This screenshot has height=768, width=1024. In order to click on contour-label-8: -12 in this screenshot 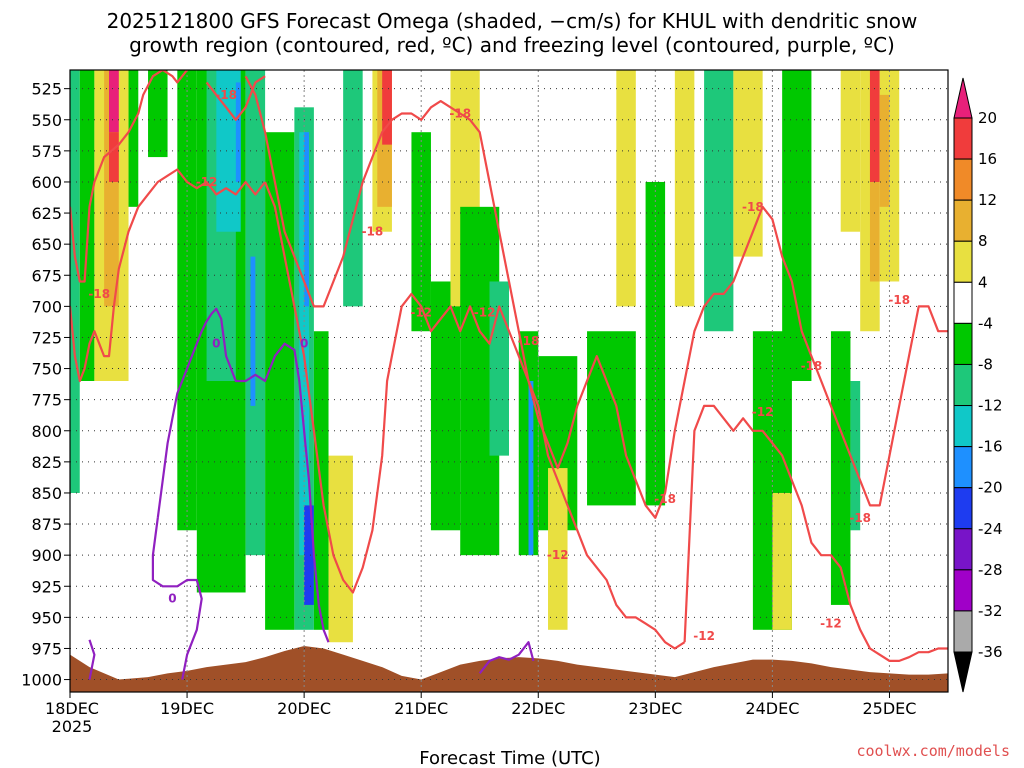, I will do `click(558, 555)`.